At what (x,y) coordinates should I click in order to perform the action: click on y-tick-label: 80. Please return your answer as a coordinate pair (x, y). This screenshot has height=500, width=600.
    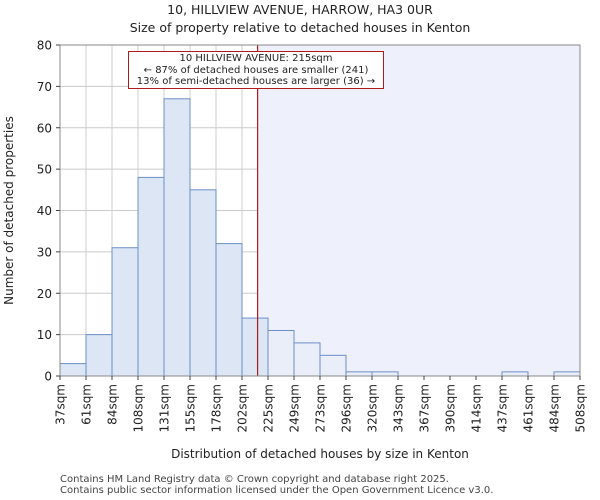
    Looking at the image, I should click on (44, 46).